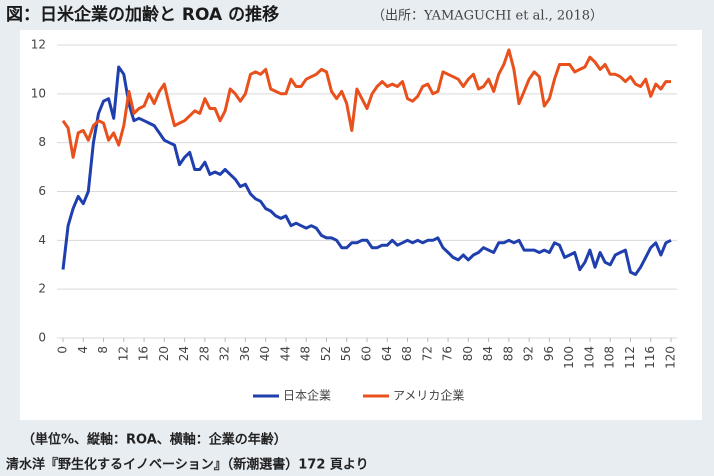 This screenshot has width=714, height=476. I want to click on x-tick-label: 8, so click(103, 350).